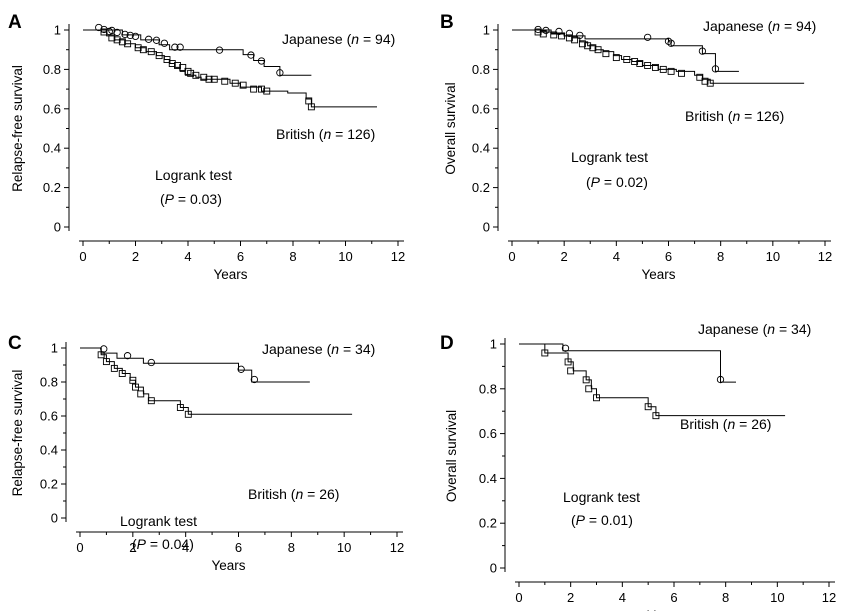  I want to click on p-value-label: (P = 0.04), so click(163, 544).